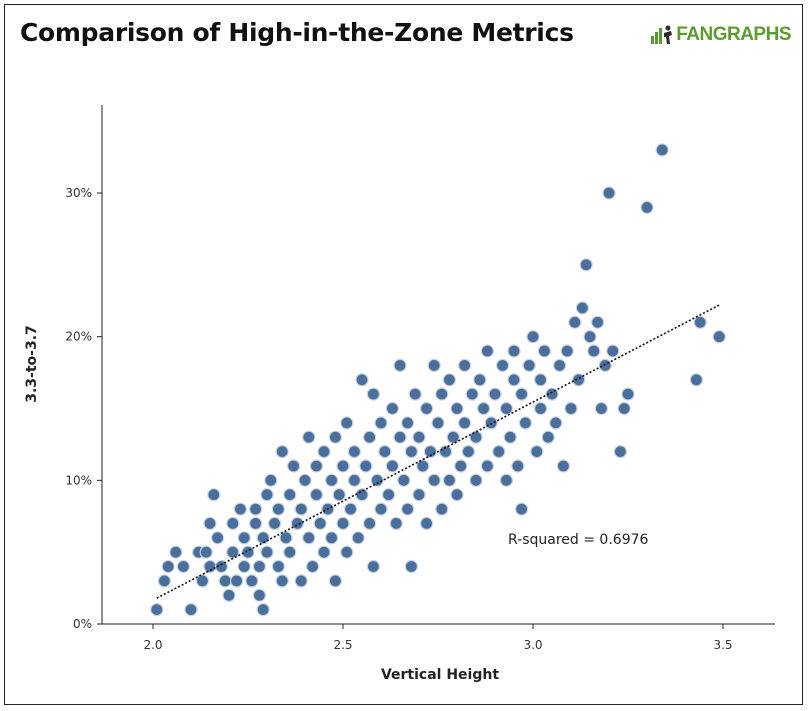  I want to click on fangraphs-logo-icon, so click(662, 34).